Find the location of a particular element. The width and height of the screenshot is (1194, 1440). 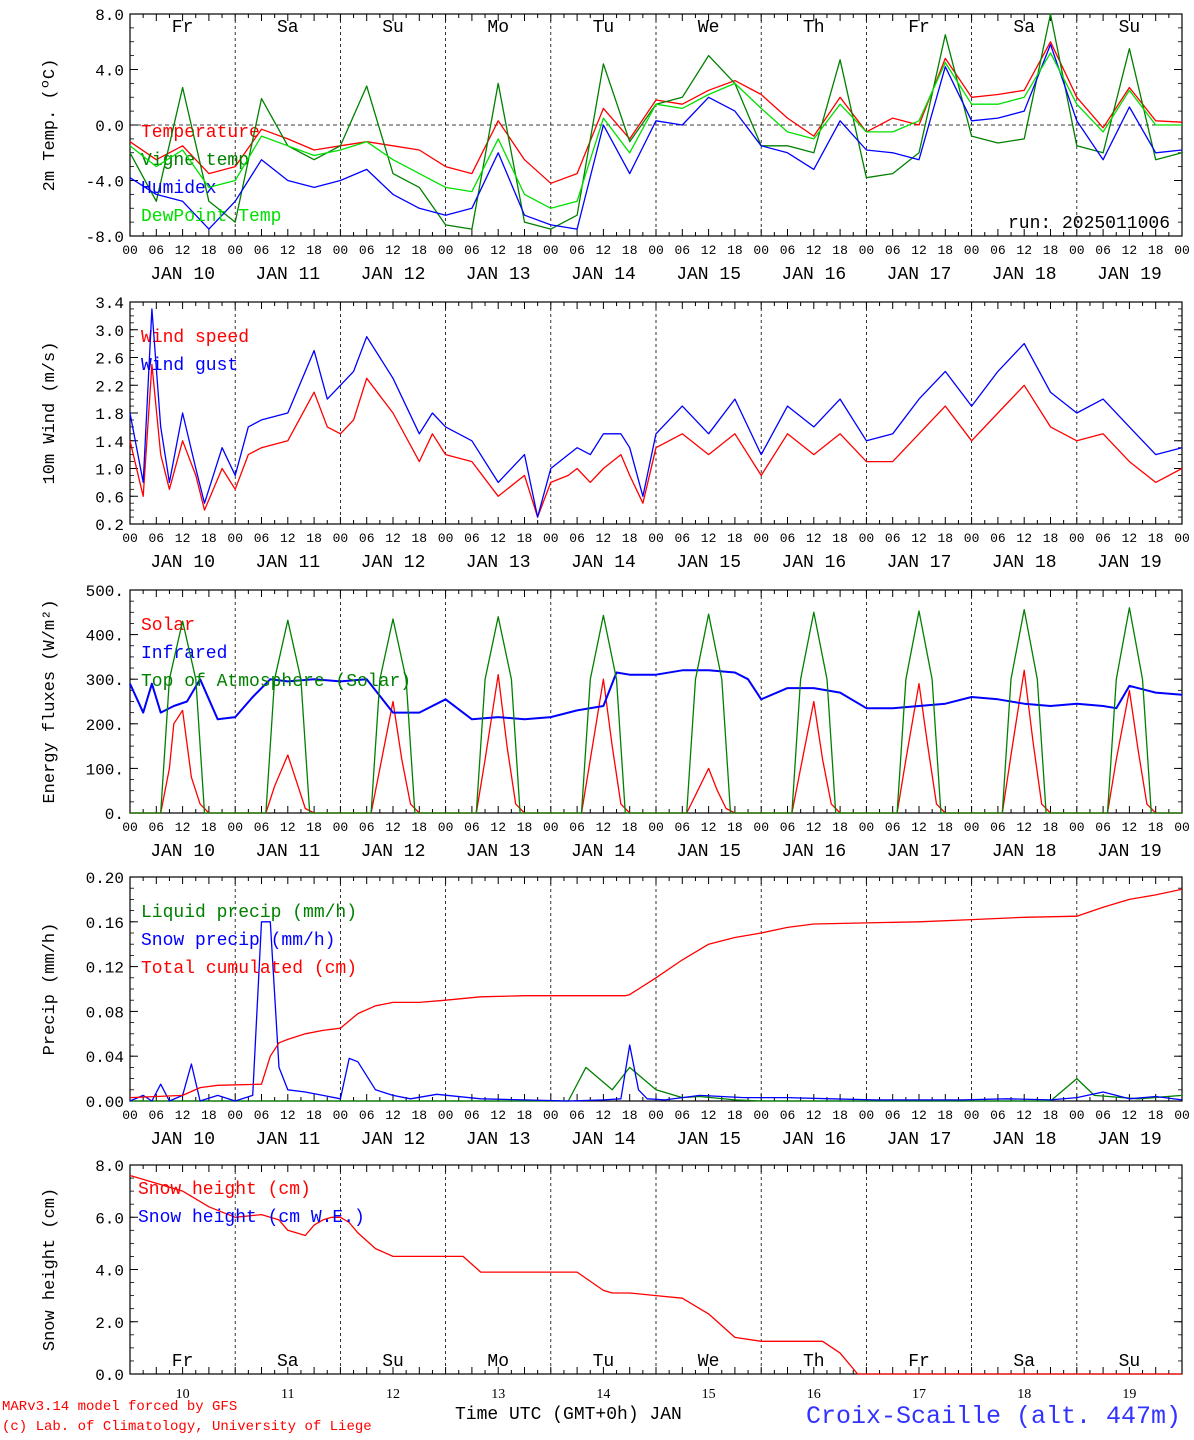

y-tick-label: 1.4 is located at coordinates (109, 443).